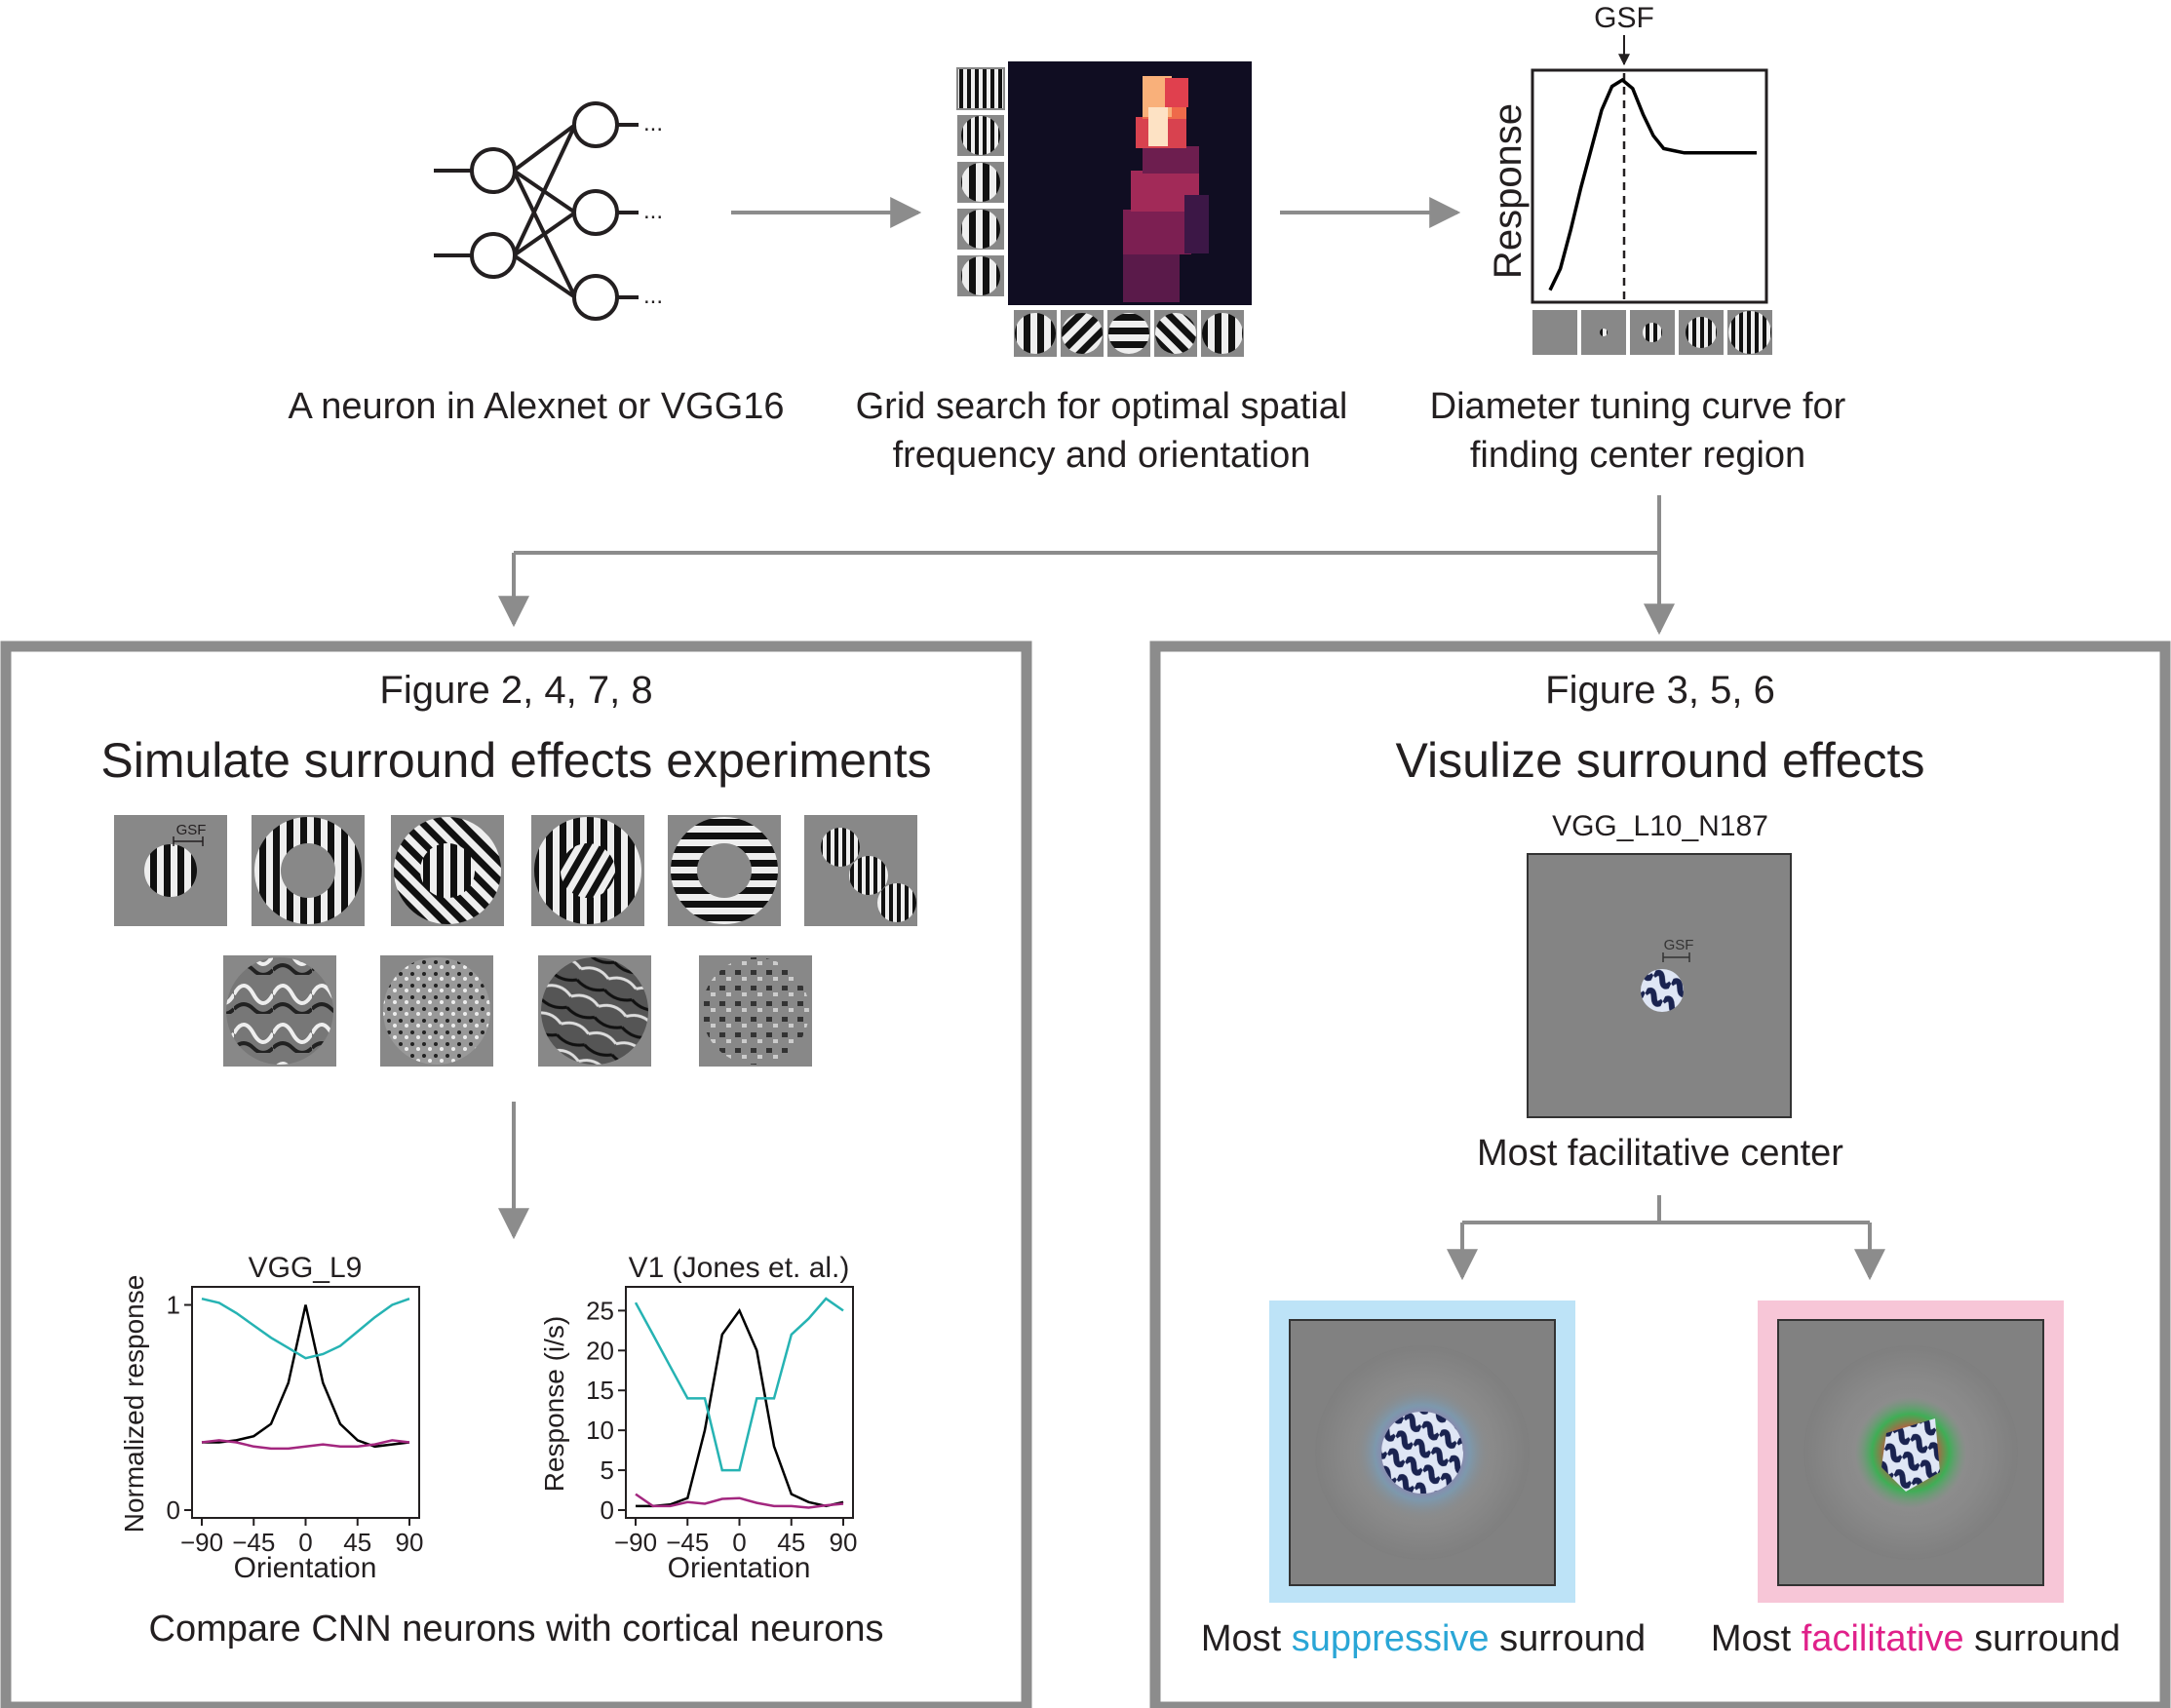 This screenshot has height=1708, width=2171. What do you see at coordinates (600, 1350) in the screenshot?
I see `v1-ytick-label: 20` at bounding box center [600, 1350].